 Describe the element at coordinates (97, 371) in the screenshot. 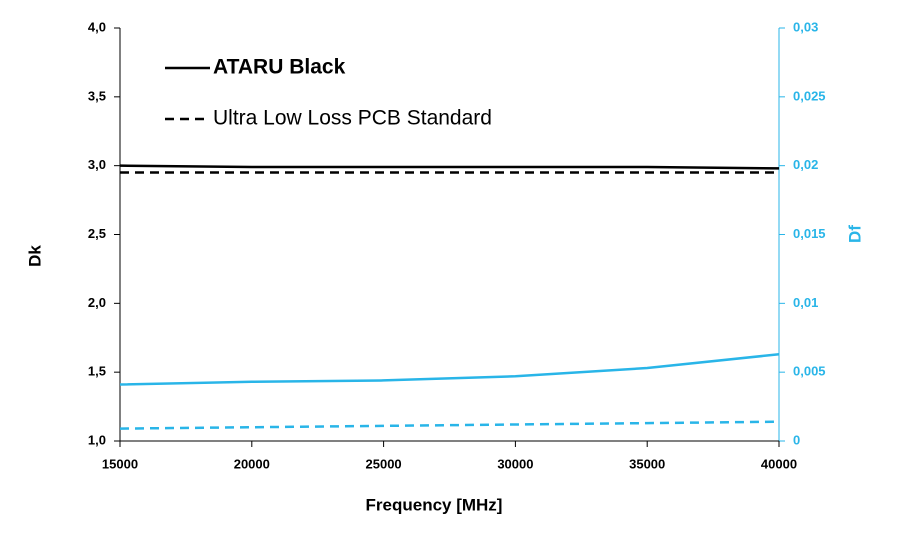

I see `y-tick-label: 1,5` at that location.